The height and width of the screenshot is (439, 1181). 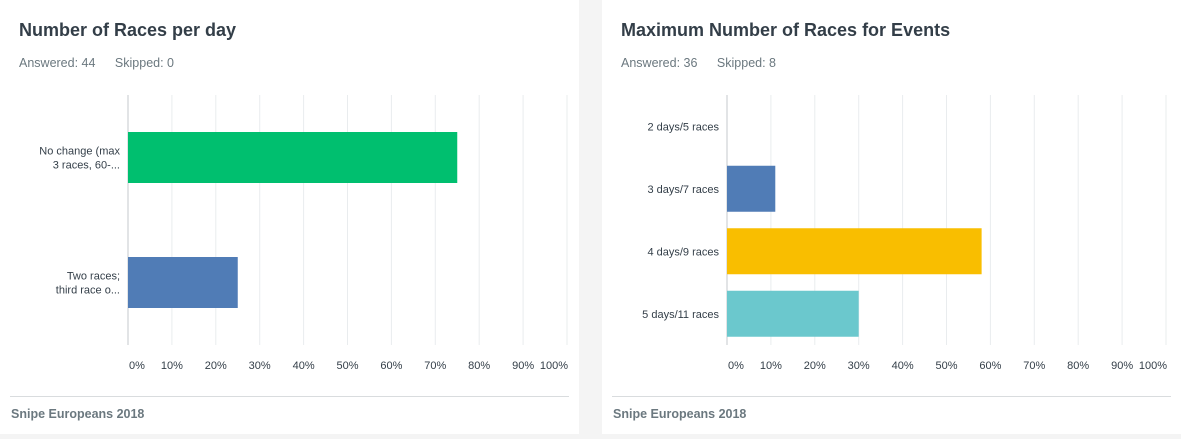 What do you see at coordinates (659, 63) in the screenshot?
I see `answered-count: Answered: 36` at bounding box center [659, 63].